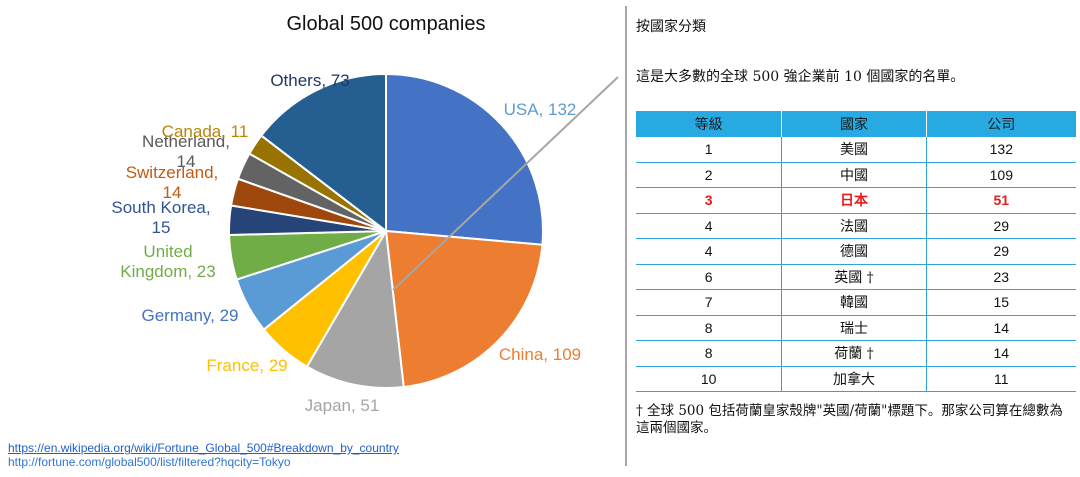 The image size is (1080, 477). I want to click on count-cell: 11, so click(1001, 379).